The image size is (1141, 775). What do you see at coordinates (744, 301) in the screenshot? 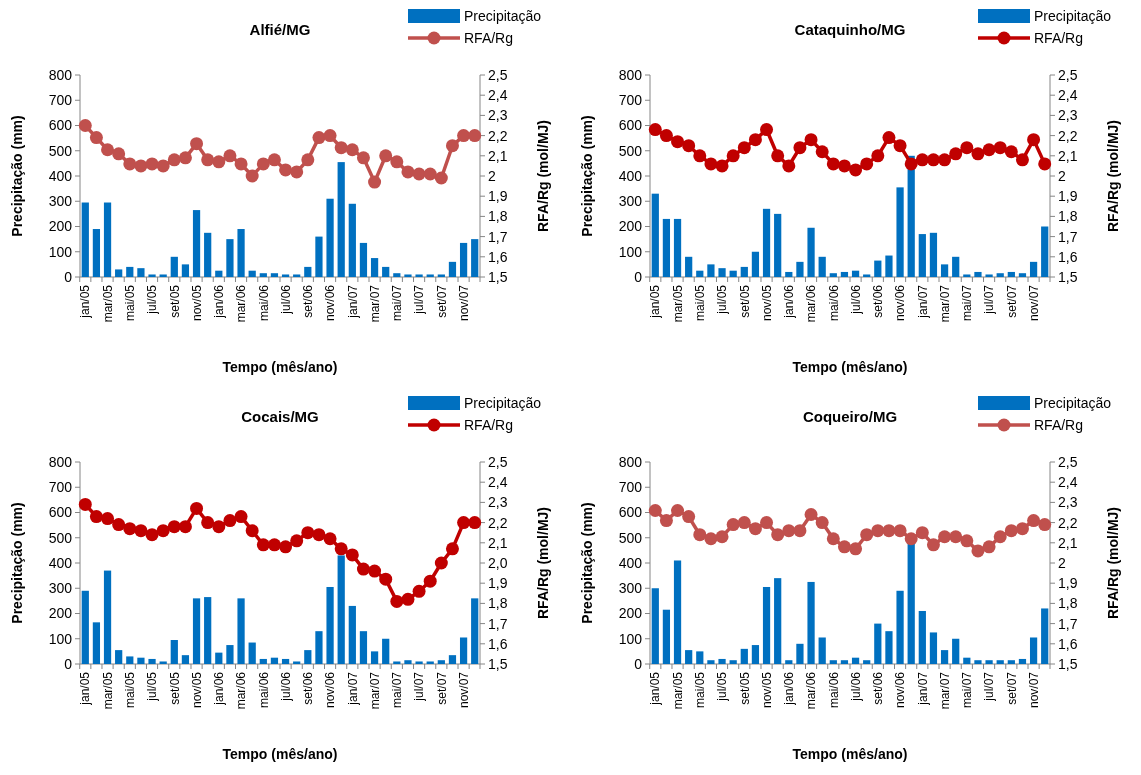
I see `x-tick-label: set/05` at bounding box center [744, 301].